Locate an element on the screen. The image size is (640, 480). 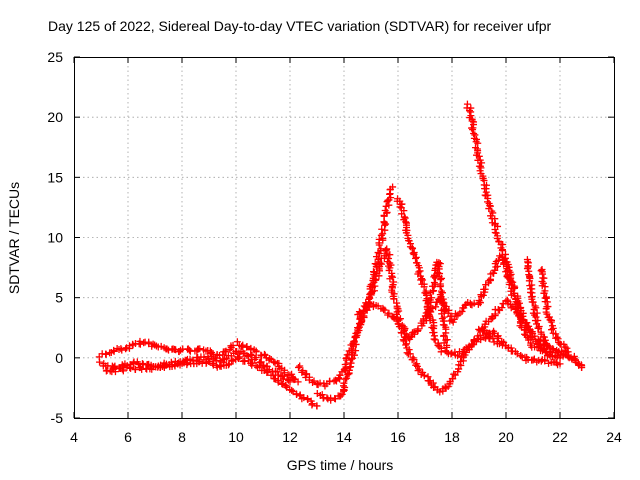
x-axis-title: GPS time / hours is located at coordinates (340, 465).